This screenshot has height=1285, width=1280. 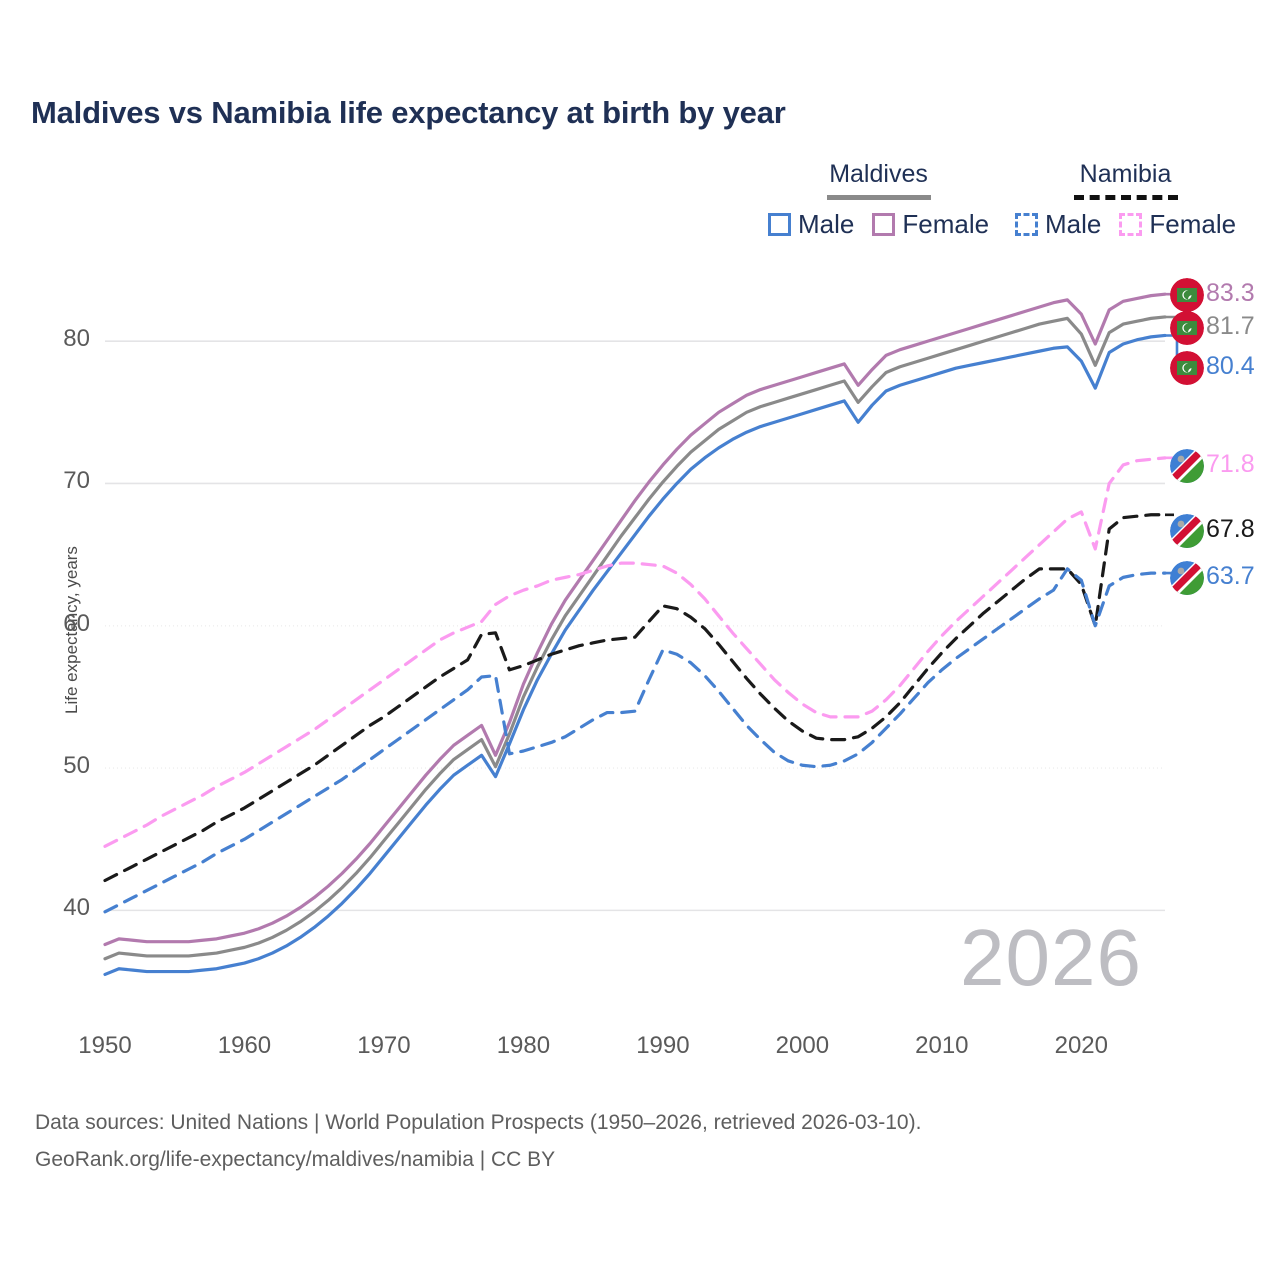 I want to click on legend-label-namibia-female: Female, so click(x=1193, y=224).